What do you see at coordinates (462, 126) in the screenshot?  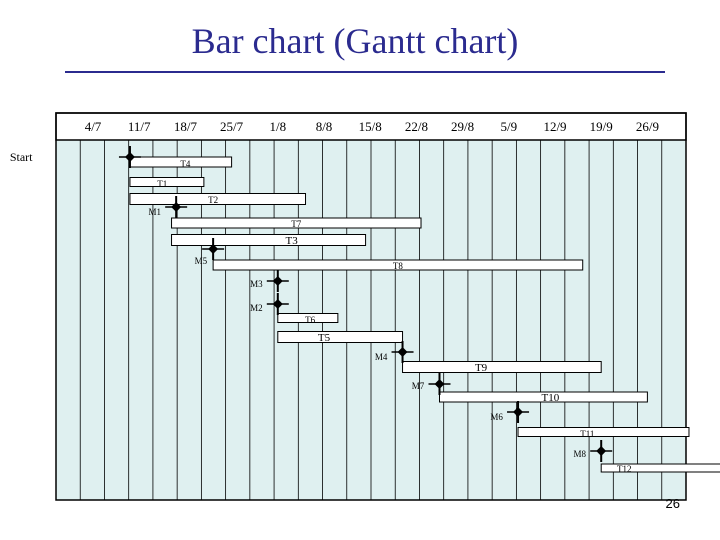 I see `date-label: 29/8` at bounding box center [462, 126].